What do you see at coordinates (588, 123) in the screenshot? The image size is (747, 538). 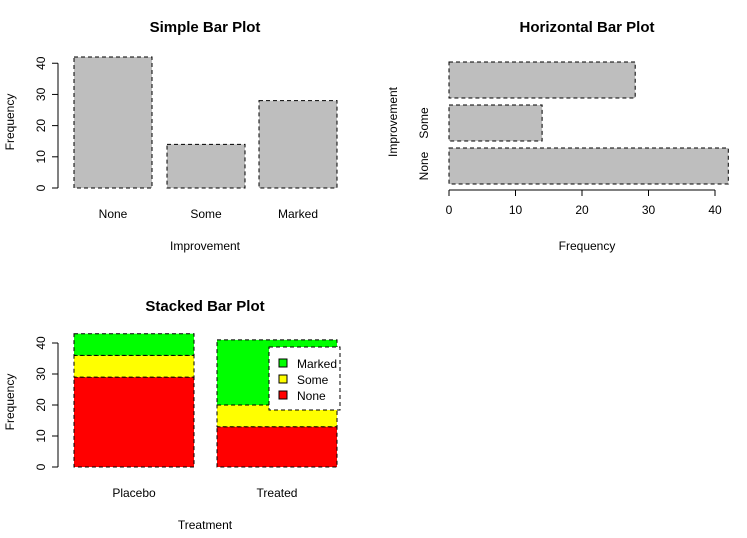 I see `chart2-bars` at bounding box center [588, 123].